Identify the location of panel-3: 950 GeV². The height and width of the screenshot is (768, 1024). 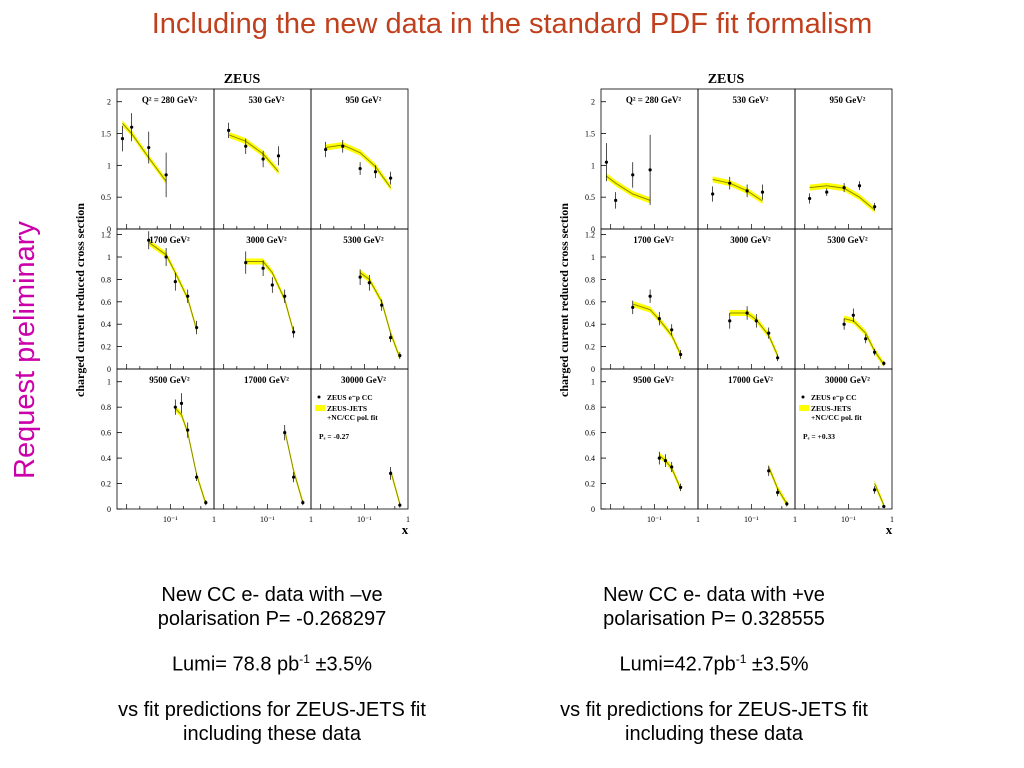
(843, 159).